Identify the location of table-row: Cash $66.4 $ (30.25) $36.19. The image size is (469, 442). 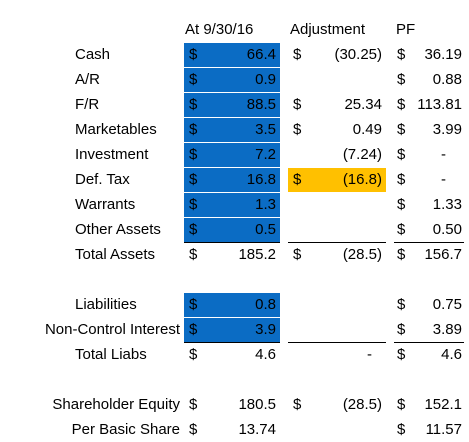
(234, 55).